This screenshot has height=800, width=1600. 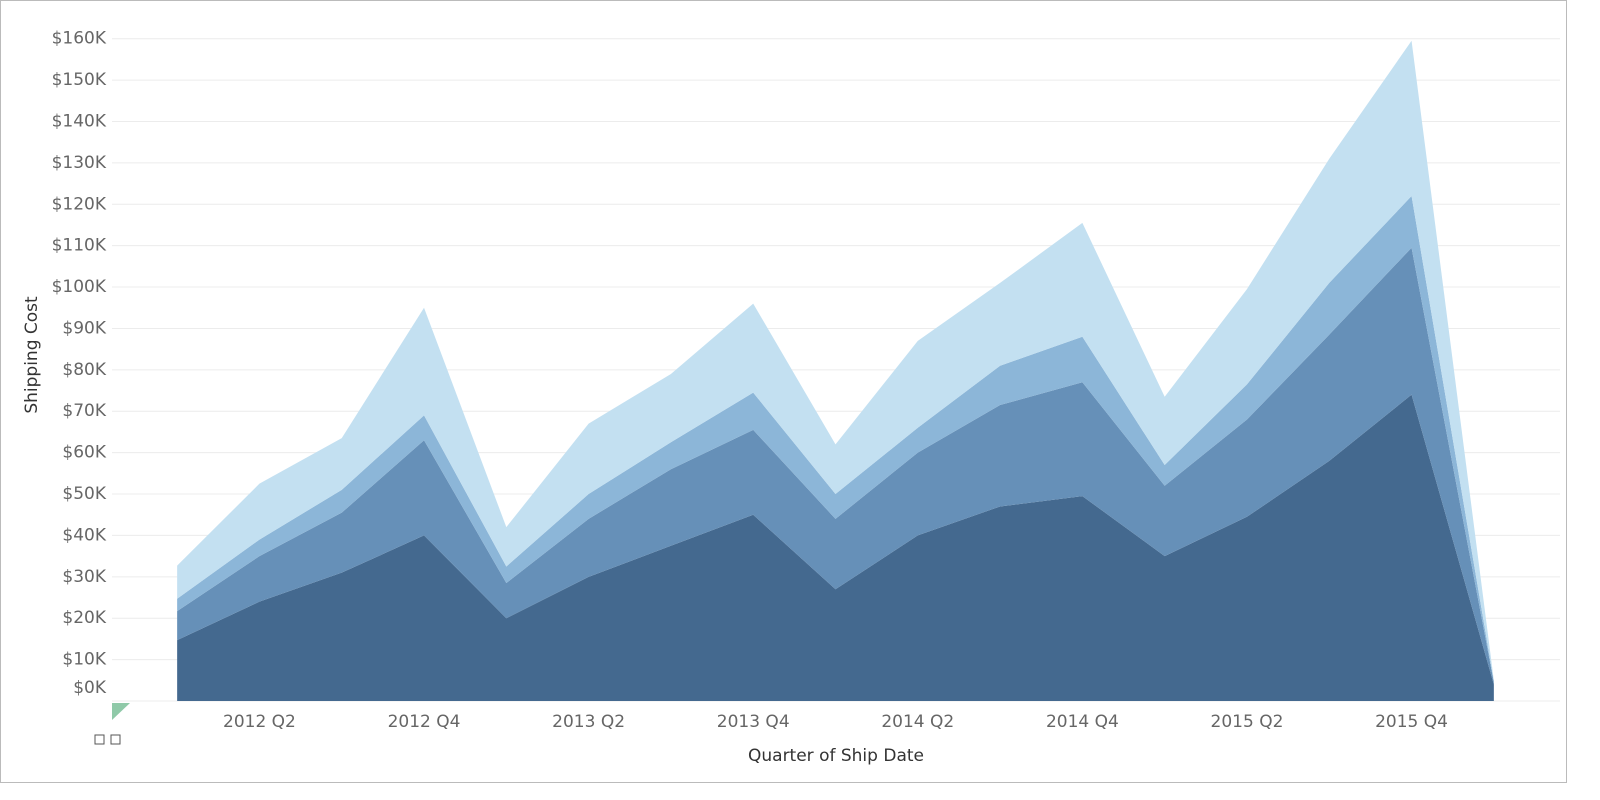 What do you see at coordinates (836, 756) in the screenshot?
I see `x-axis-title: Quarter of Ship Date` at bounding box center [836, 756].